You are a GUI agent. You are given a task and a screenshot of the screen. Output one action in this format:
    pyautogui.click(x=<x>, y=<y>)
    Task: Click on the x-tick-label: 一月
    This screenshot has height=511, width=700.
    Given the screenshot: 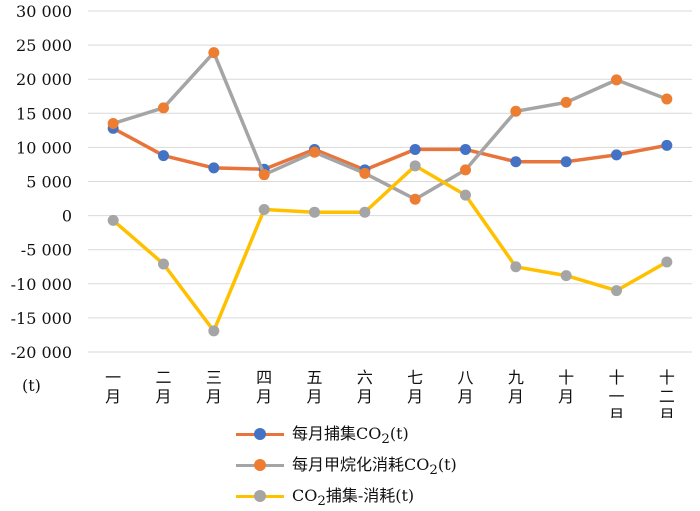 What is the action you would take?
    pyautogui.click(x=113, y=387)
    